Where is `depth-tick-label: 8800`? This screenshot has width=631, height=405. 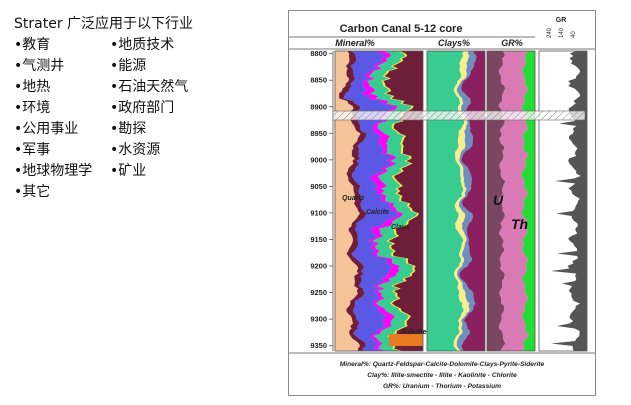
depth-tick-label: 8800 is located at coordinates (318, 53).